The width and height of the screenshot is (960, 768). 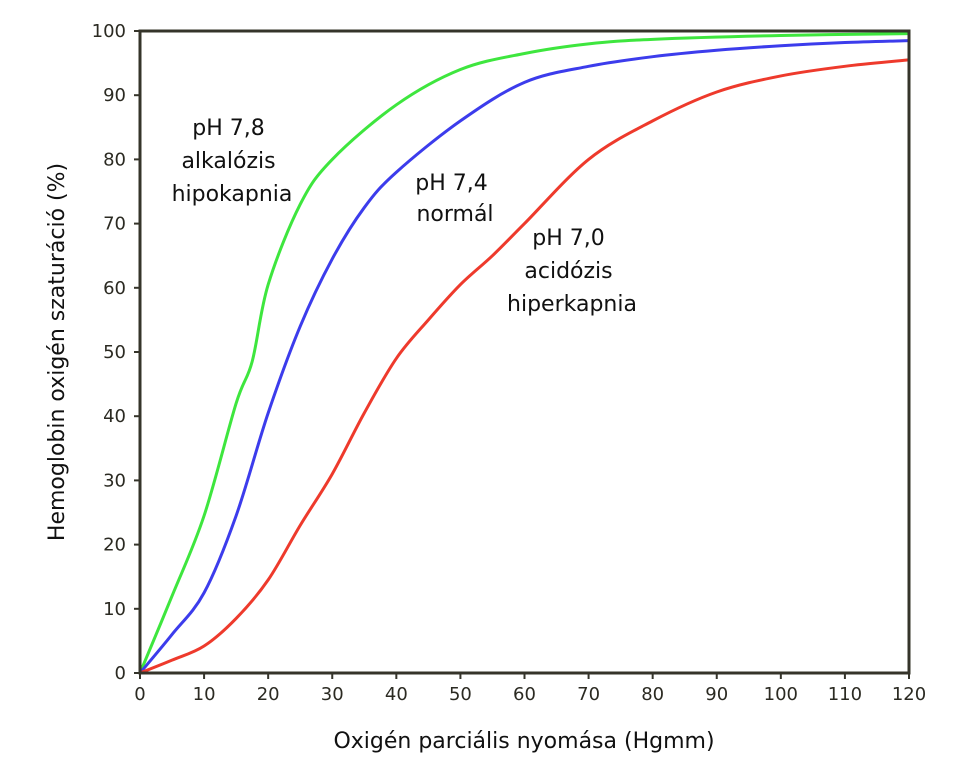 I want to click on x-tick-label: 20, so click(x=268, y=694).